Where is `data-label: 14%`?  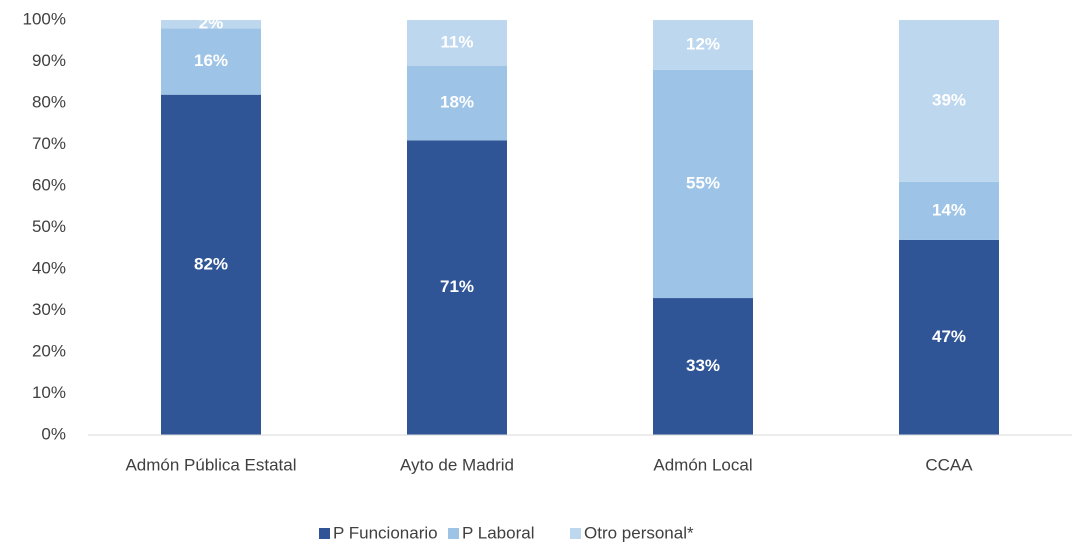 data-label: 14% is located at coordinates (949, 209).